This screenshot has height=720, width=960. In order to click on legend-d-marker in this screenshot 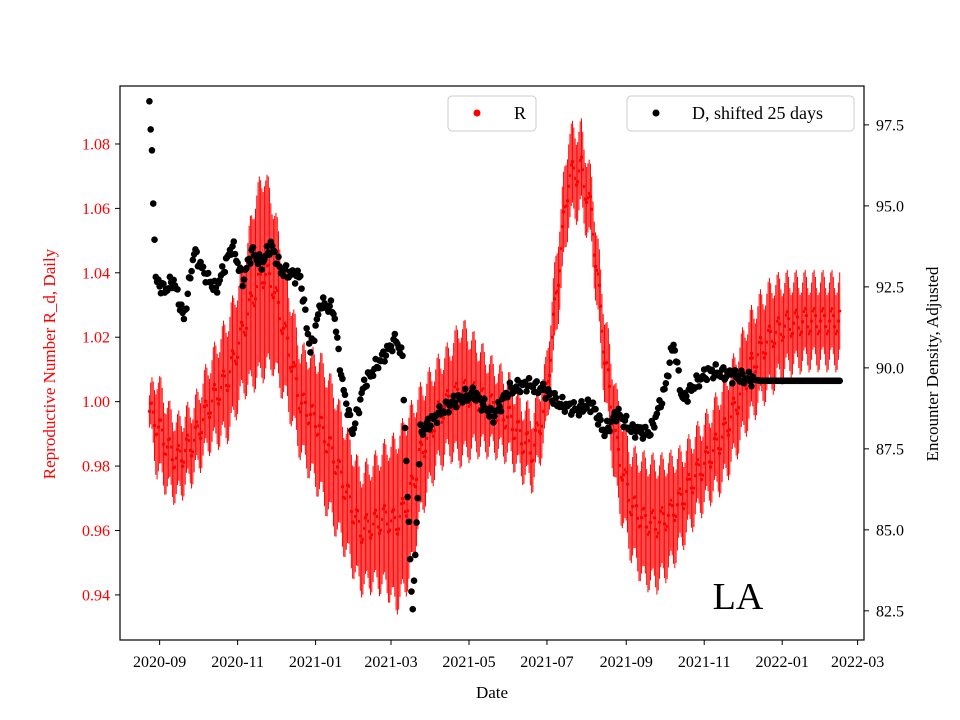, I will do `click(656, 113)`.